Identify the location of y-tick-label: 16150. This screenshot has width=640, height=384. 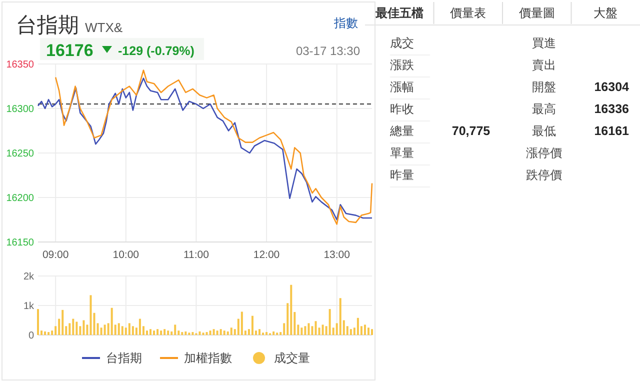
(20, 243).